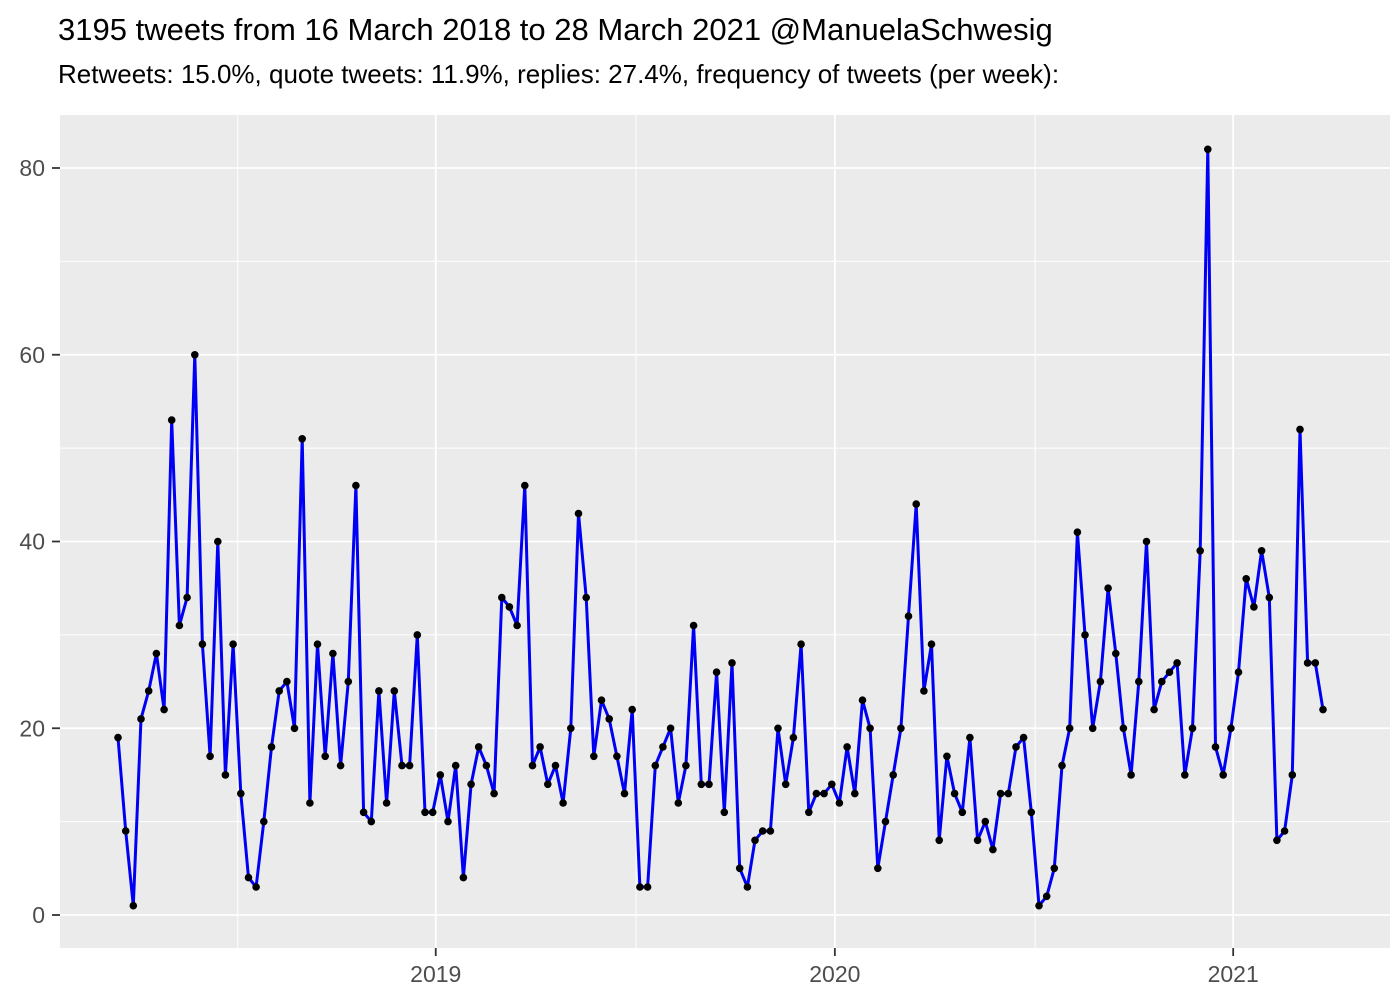  Describe the element at coordinates (32, 728) in the screenshot. I see `y-axis-label: 20` at that location.